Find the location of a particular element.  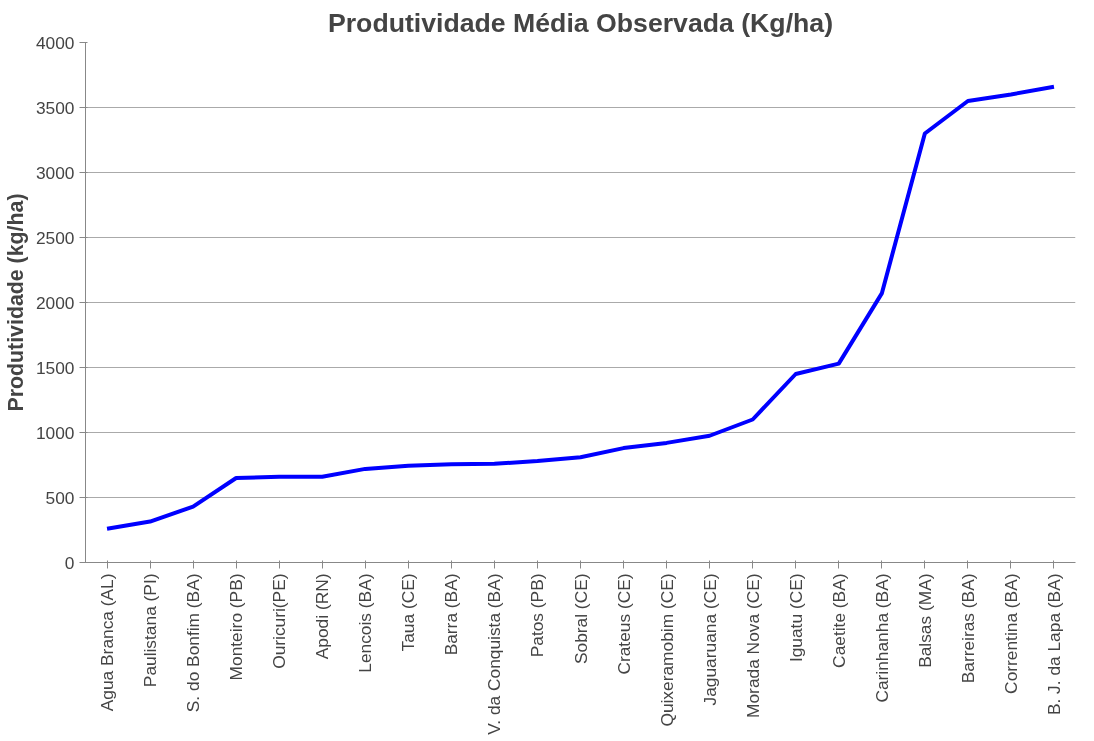

x-tick-label: Jaguaruana (CE) is located at coordinates (709, 639).